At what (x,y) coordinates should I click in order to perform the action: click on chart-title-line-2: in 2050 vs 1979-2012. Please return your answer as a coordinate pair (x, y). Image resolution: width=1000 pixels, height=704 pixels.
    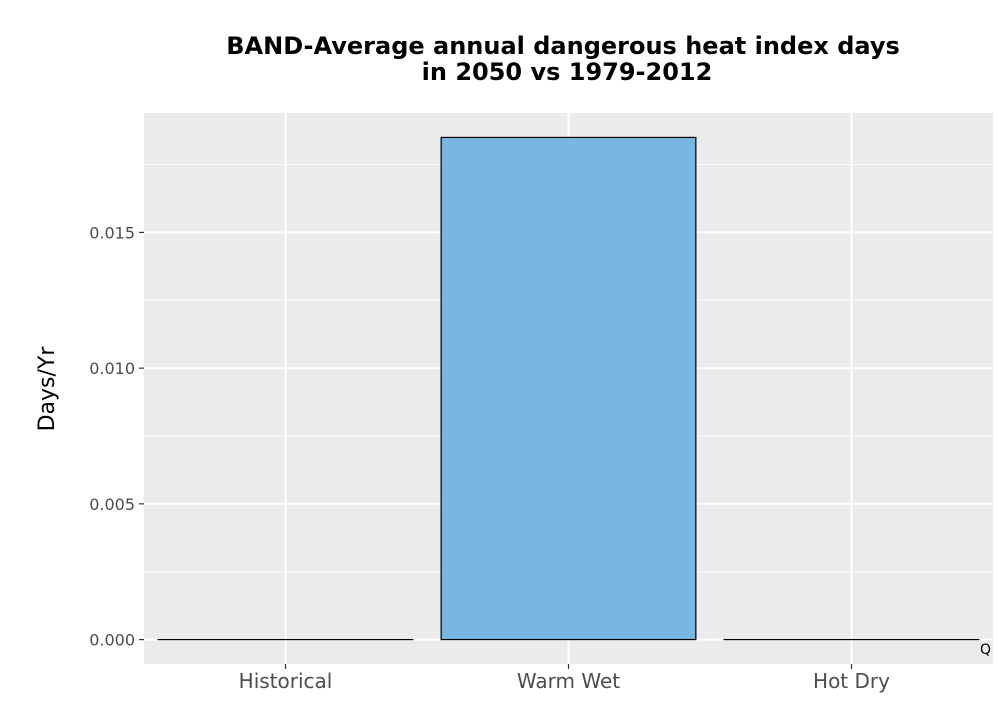
    Looking at the image, I should click on (567, 72).